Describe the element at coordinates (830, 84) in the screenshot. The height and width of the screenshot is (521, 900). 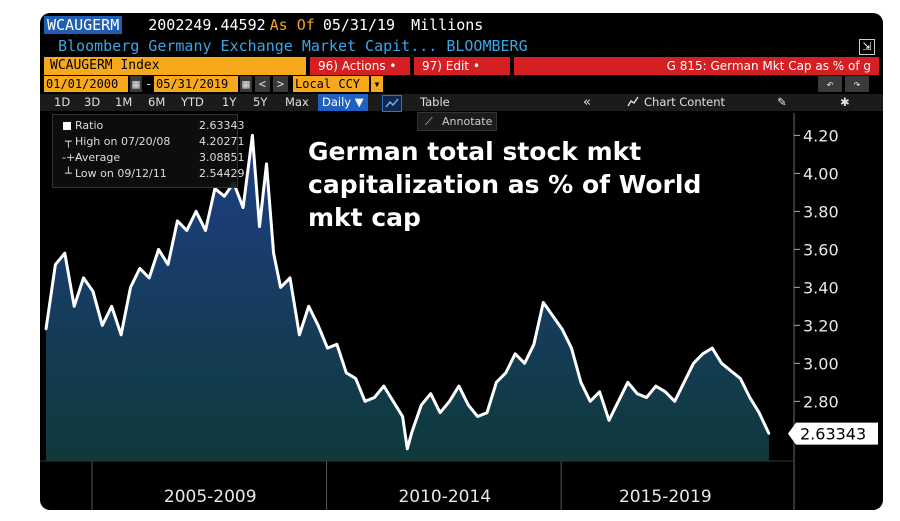
I see `undo-button: ↶` at that location.